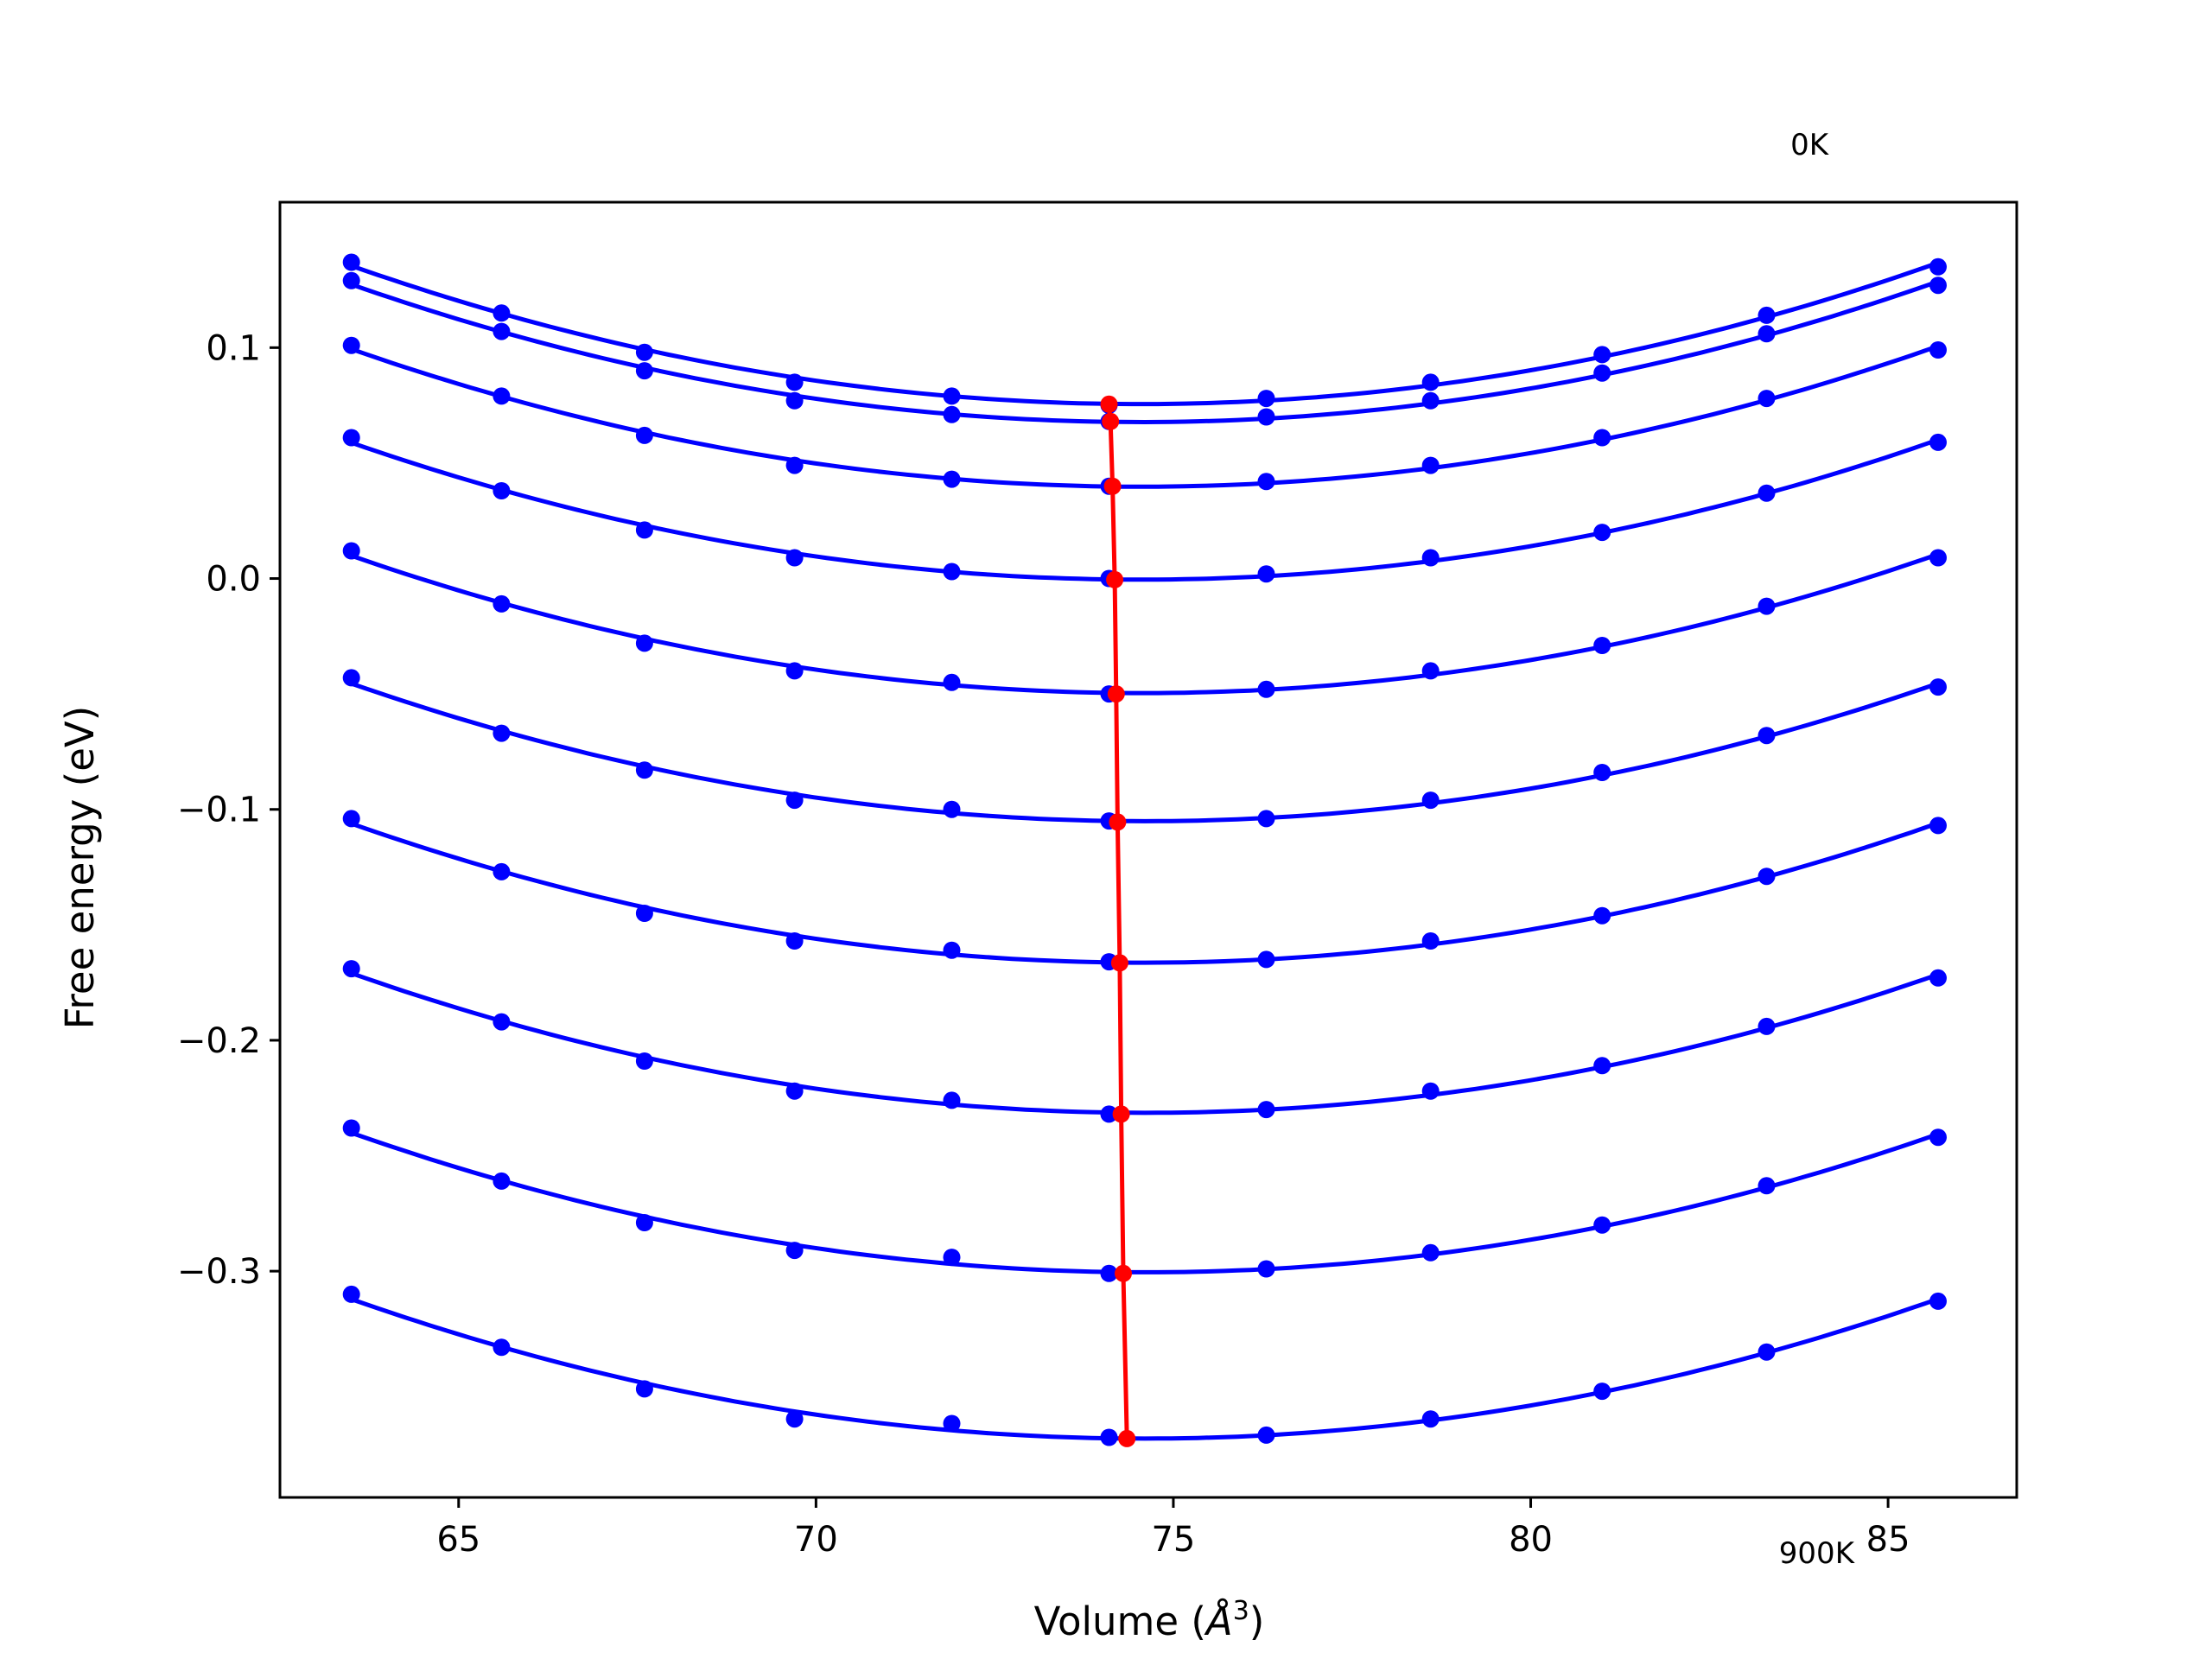 This screenshot has width=2212, height=1659. What do you see at coordinates (458, 1540) in the screenshot?
I see `x-tick-label: 65` at bounding box center [458, 1540].